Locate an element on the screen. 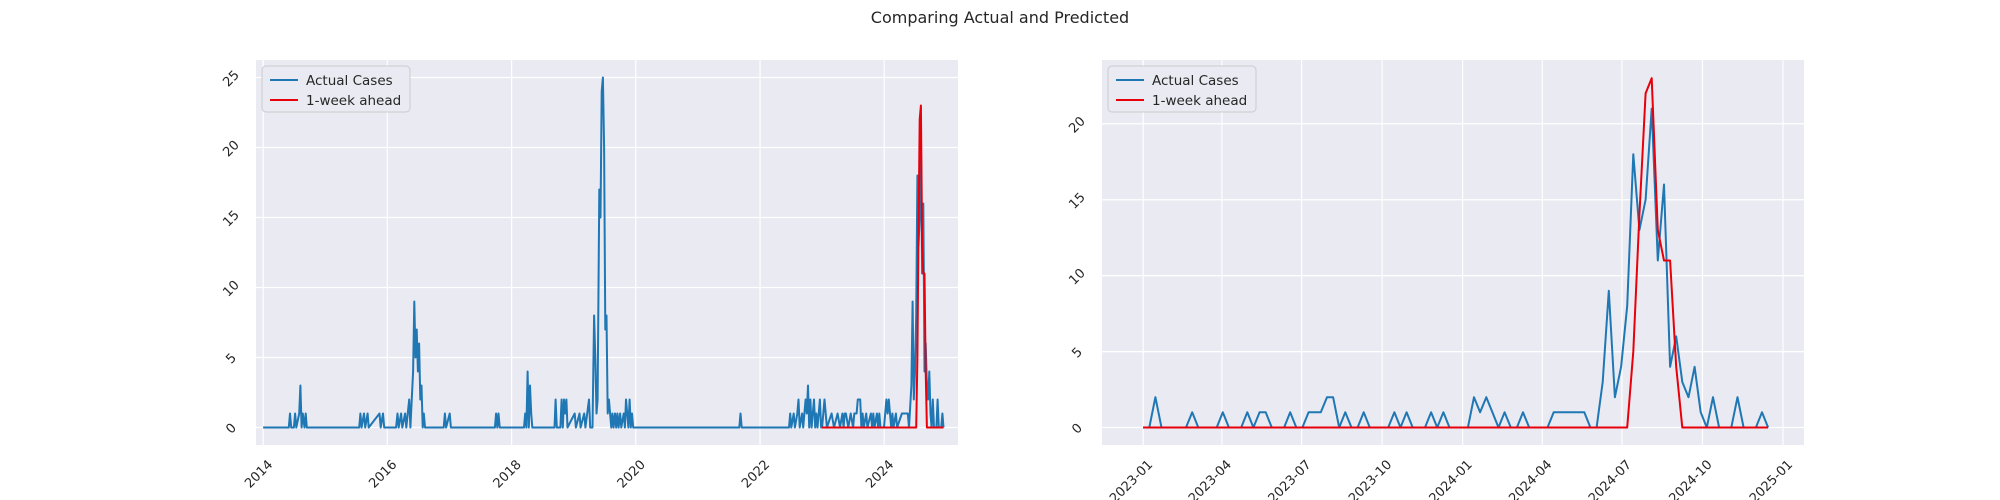  x-tick-label: 2018 is located at coordinates (508, 474).